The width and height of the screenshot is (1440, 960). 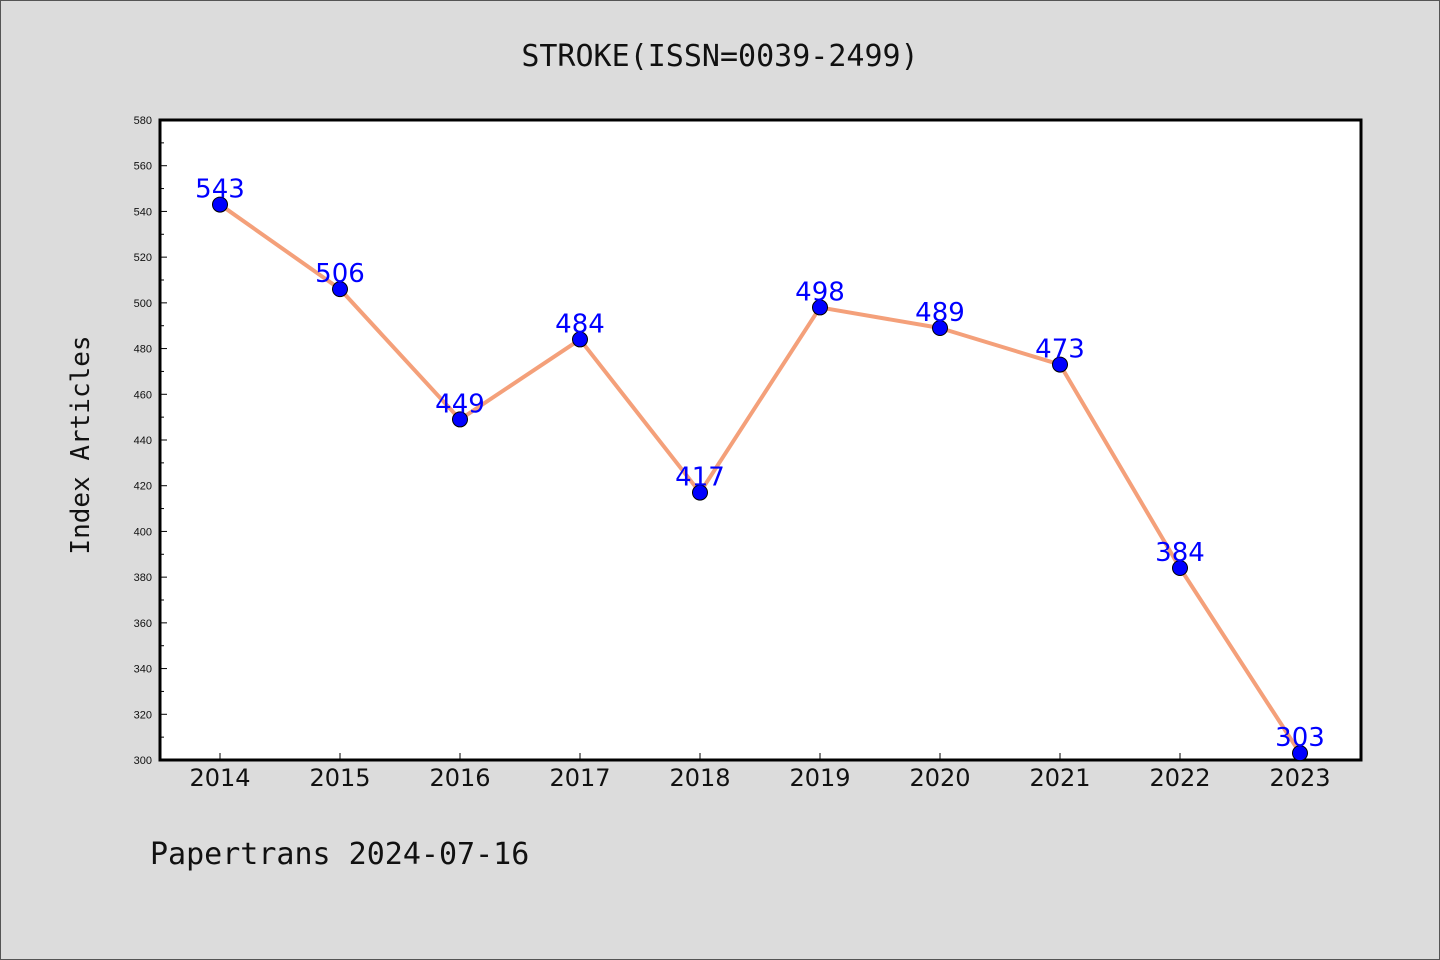 I want to click on x-tick-label: 2020, so click(x=939, y=778).